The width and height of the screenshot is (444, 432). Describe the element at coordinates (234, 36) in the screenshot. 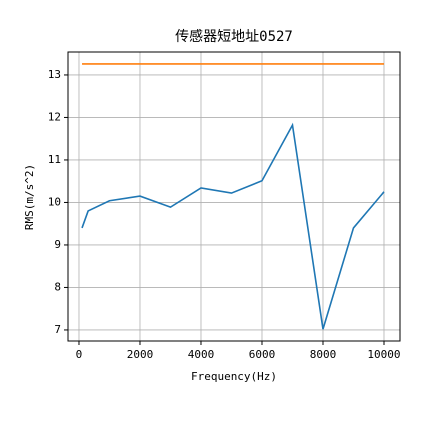

I see `chart-title: 传感器短地址0527` at that location.